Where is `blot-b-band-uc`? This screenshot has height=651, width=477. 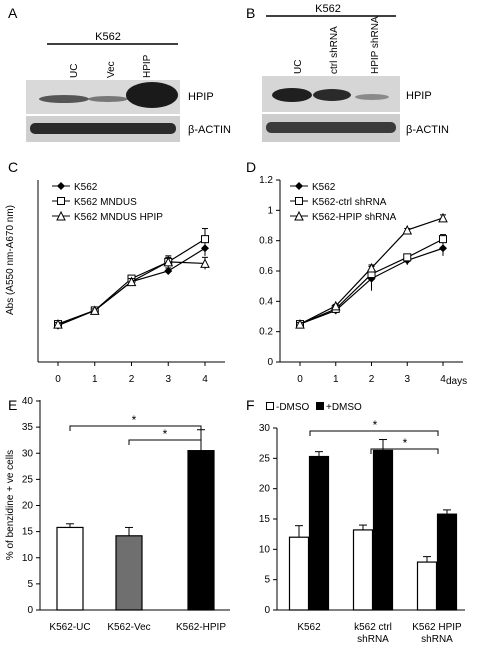
blot-b-band-uc is located at coordinates (292, 95).